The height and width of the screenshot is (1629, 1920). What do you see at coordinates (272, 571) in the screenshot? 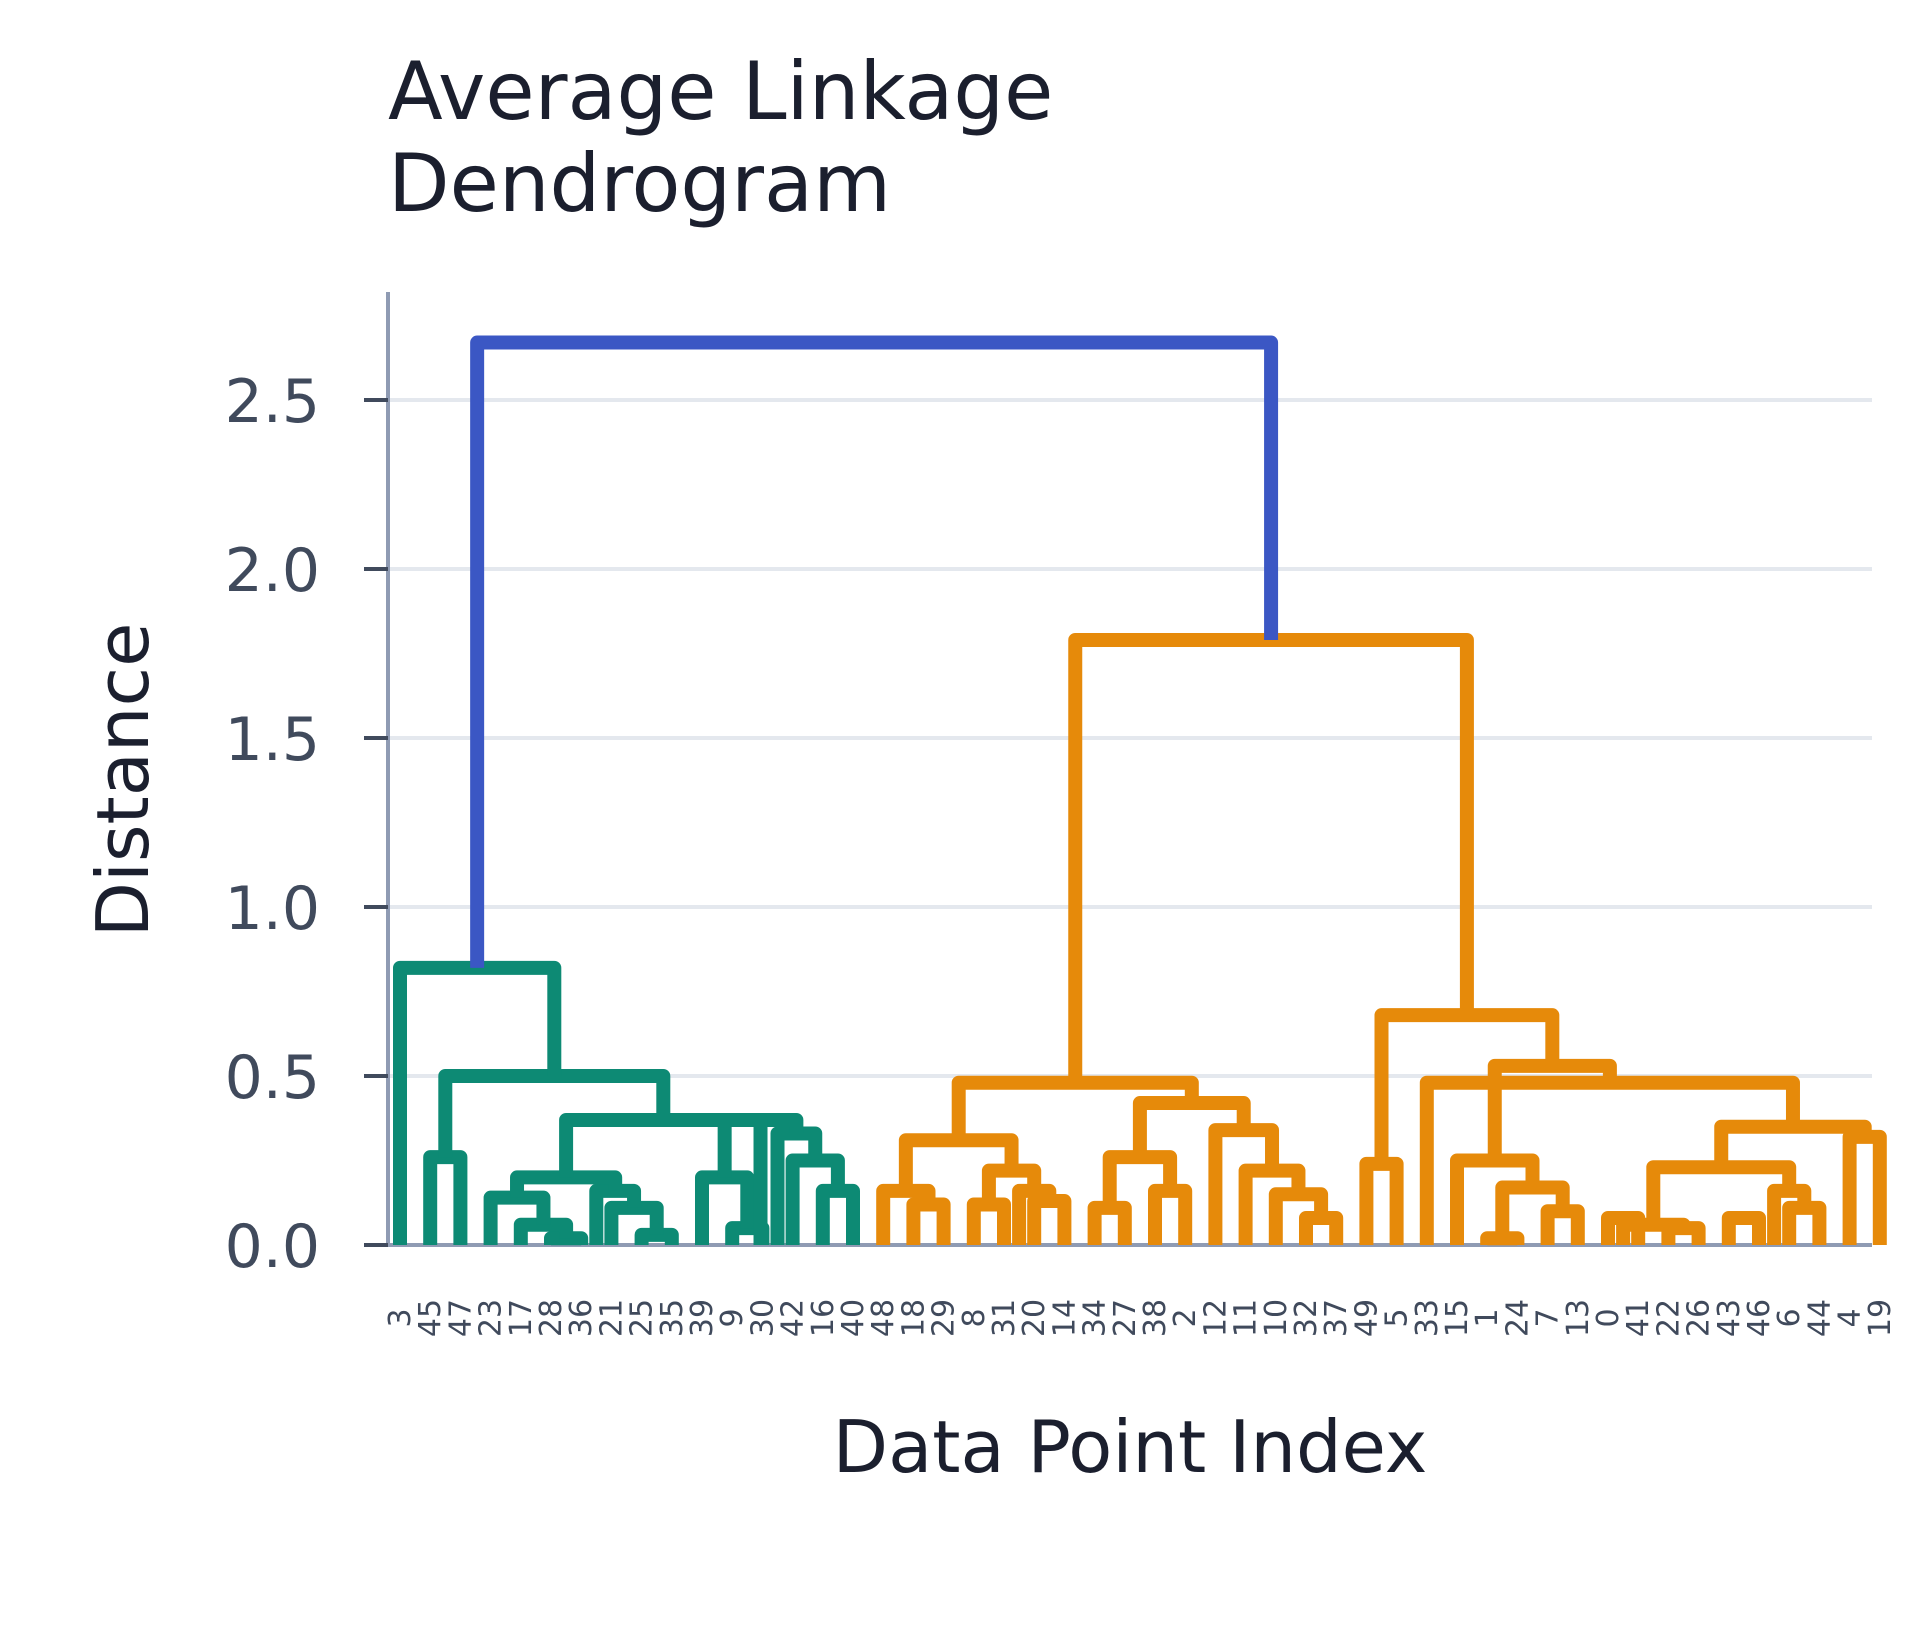
I see `y-tick-label-4: 2.0` at bounding box center [272, 571].